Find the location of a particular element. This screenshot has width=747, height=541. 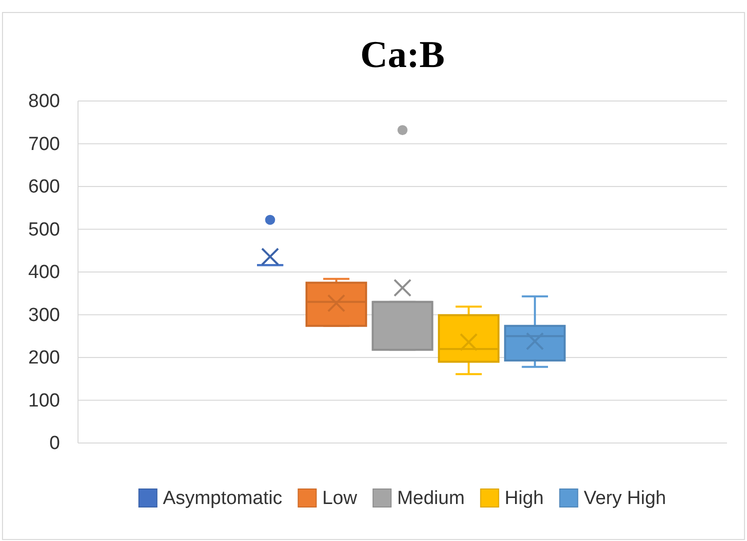

legend-label: Medium is located at coordinates (431, 498).